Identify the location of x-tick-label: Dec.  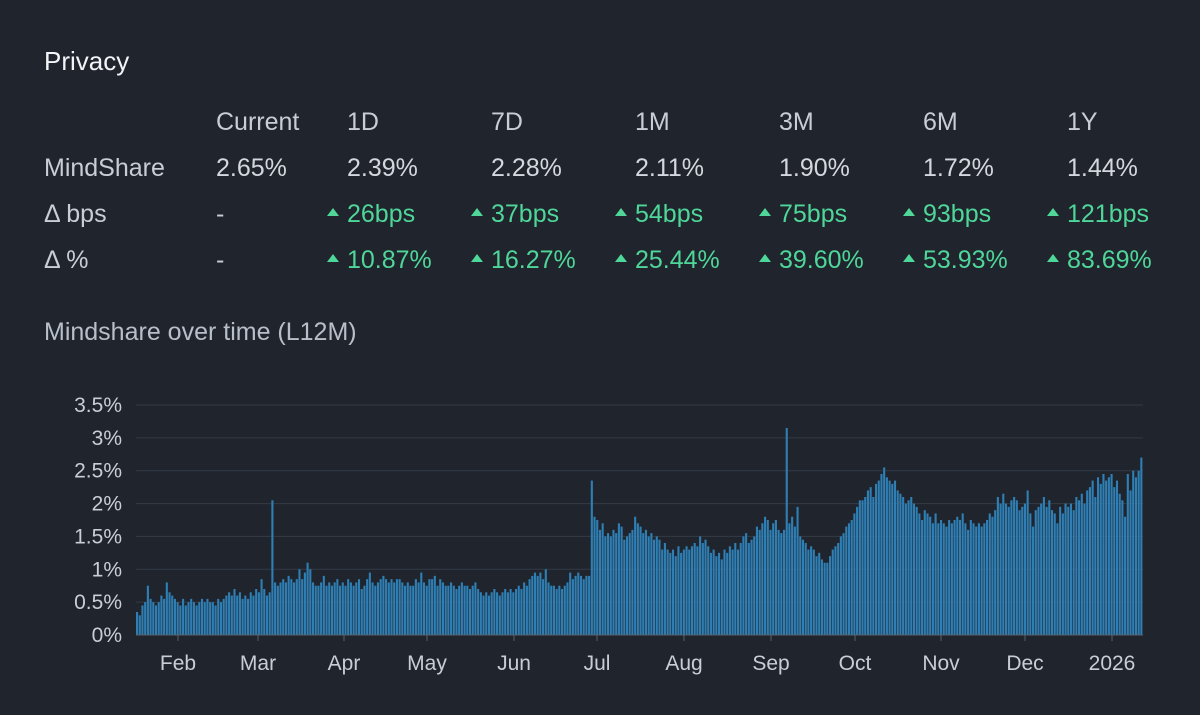
(1024, 663).